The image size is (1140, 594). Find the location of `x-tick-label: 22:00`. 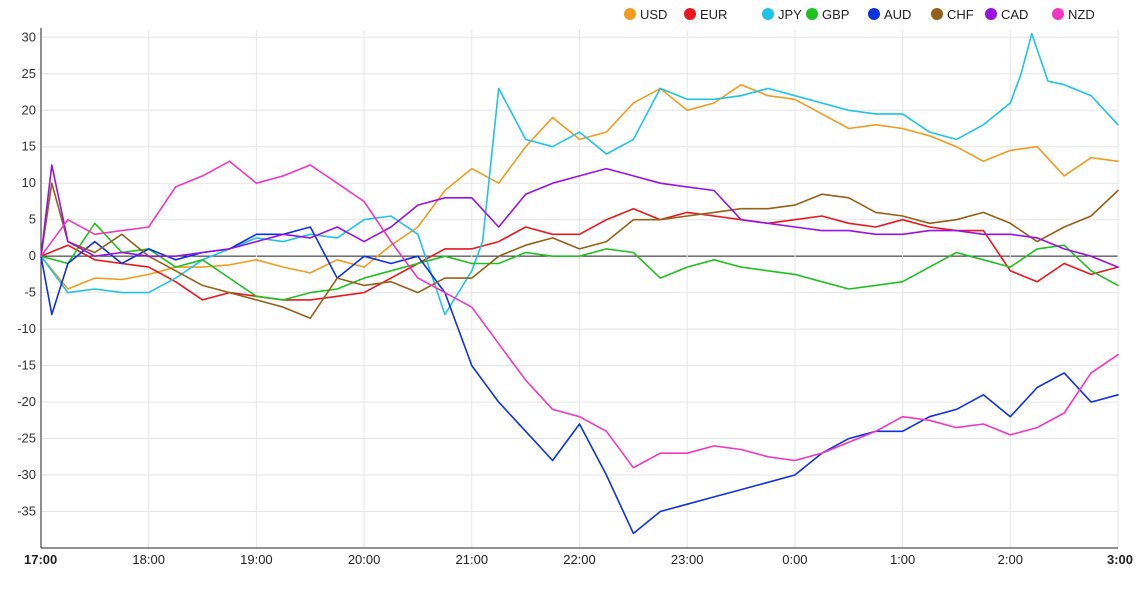

x-tick-label: 22:00 is located at coordinates (579, 559).